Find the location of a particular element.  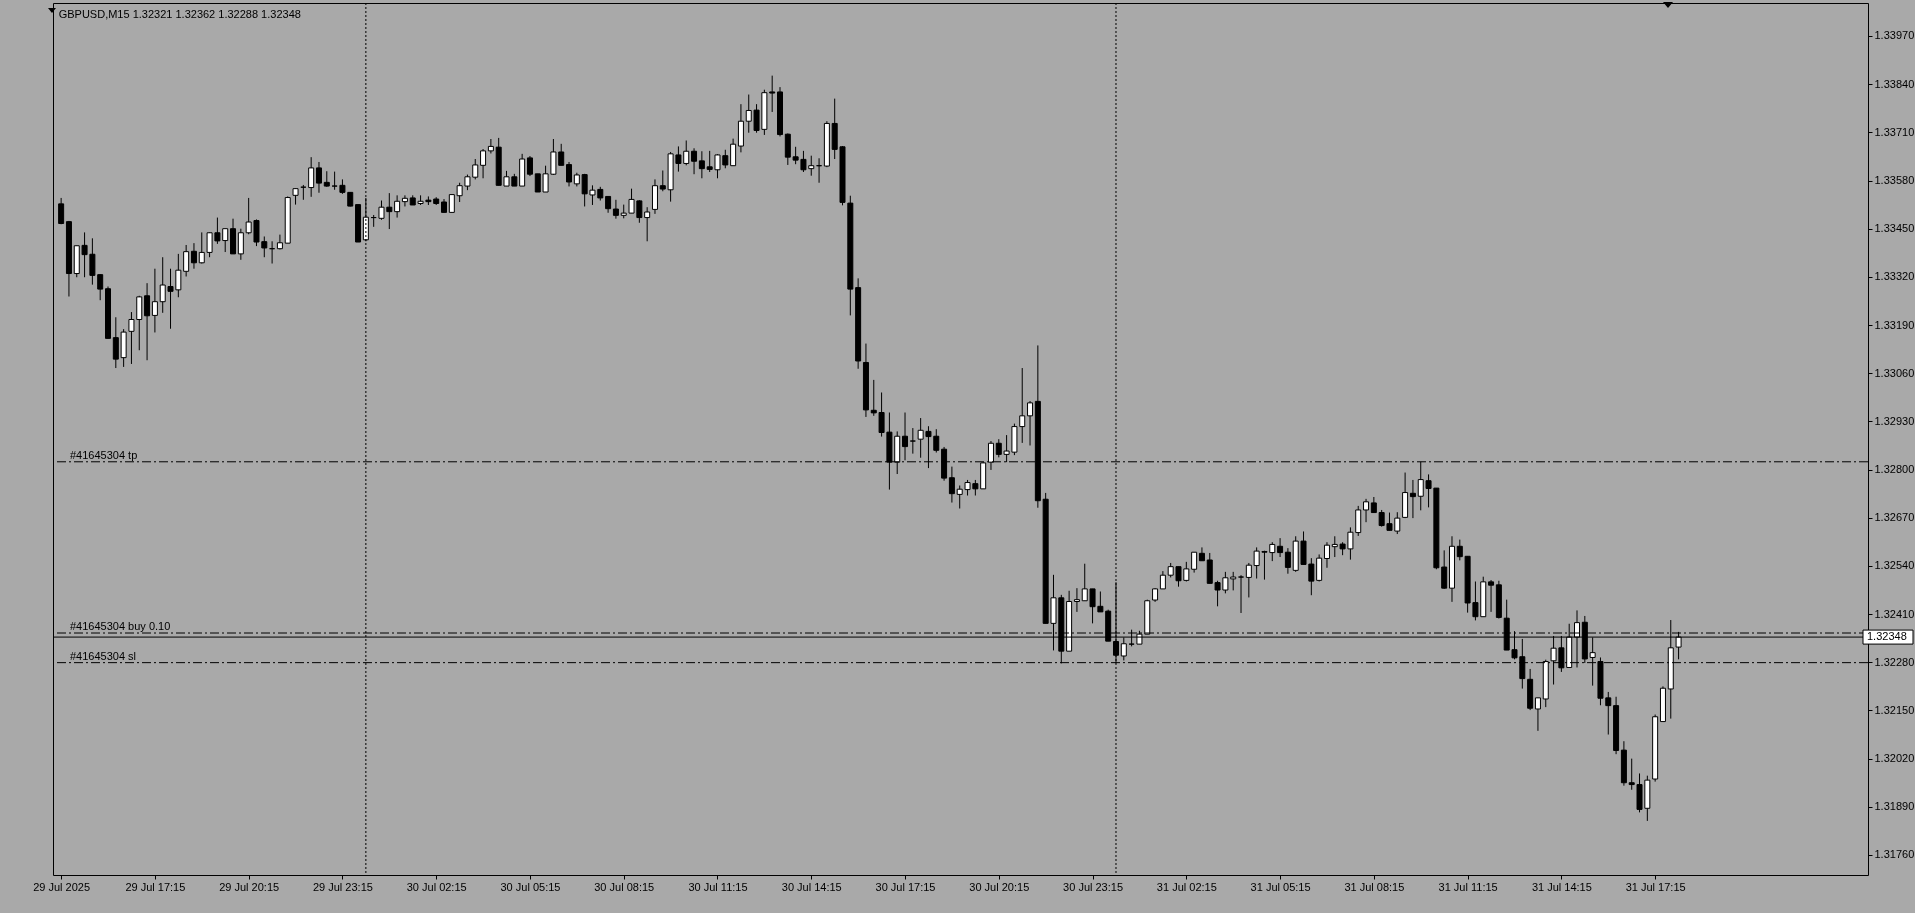

x-tick-label: 30 Jul 05:15 is located at coordinates (530, 886).